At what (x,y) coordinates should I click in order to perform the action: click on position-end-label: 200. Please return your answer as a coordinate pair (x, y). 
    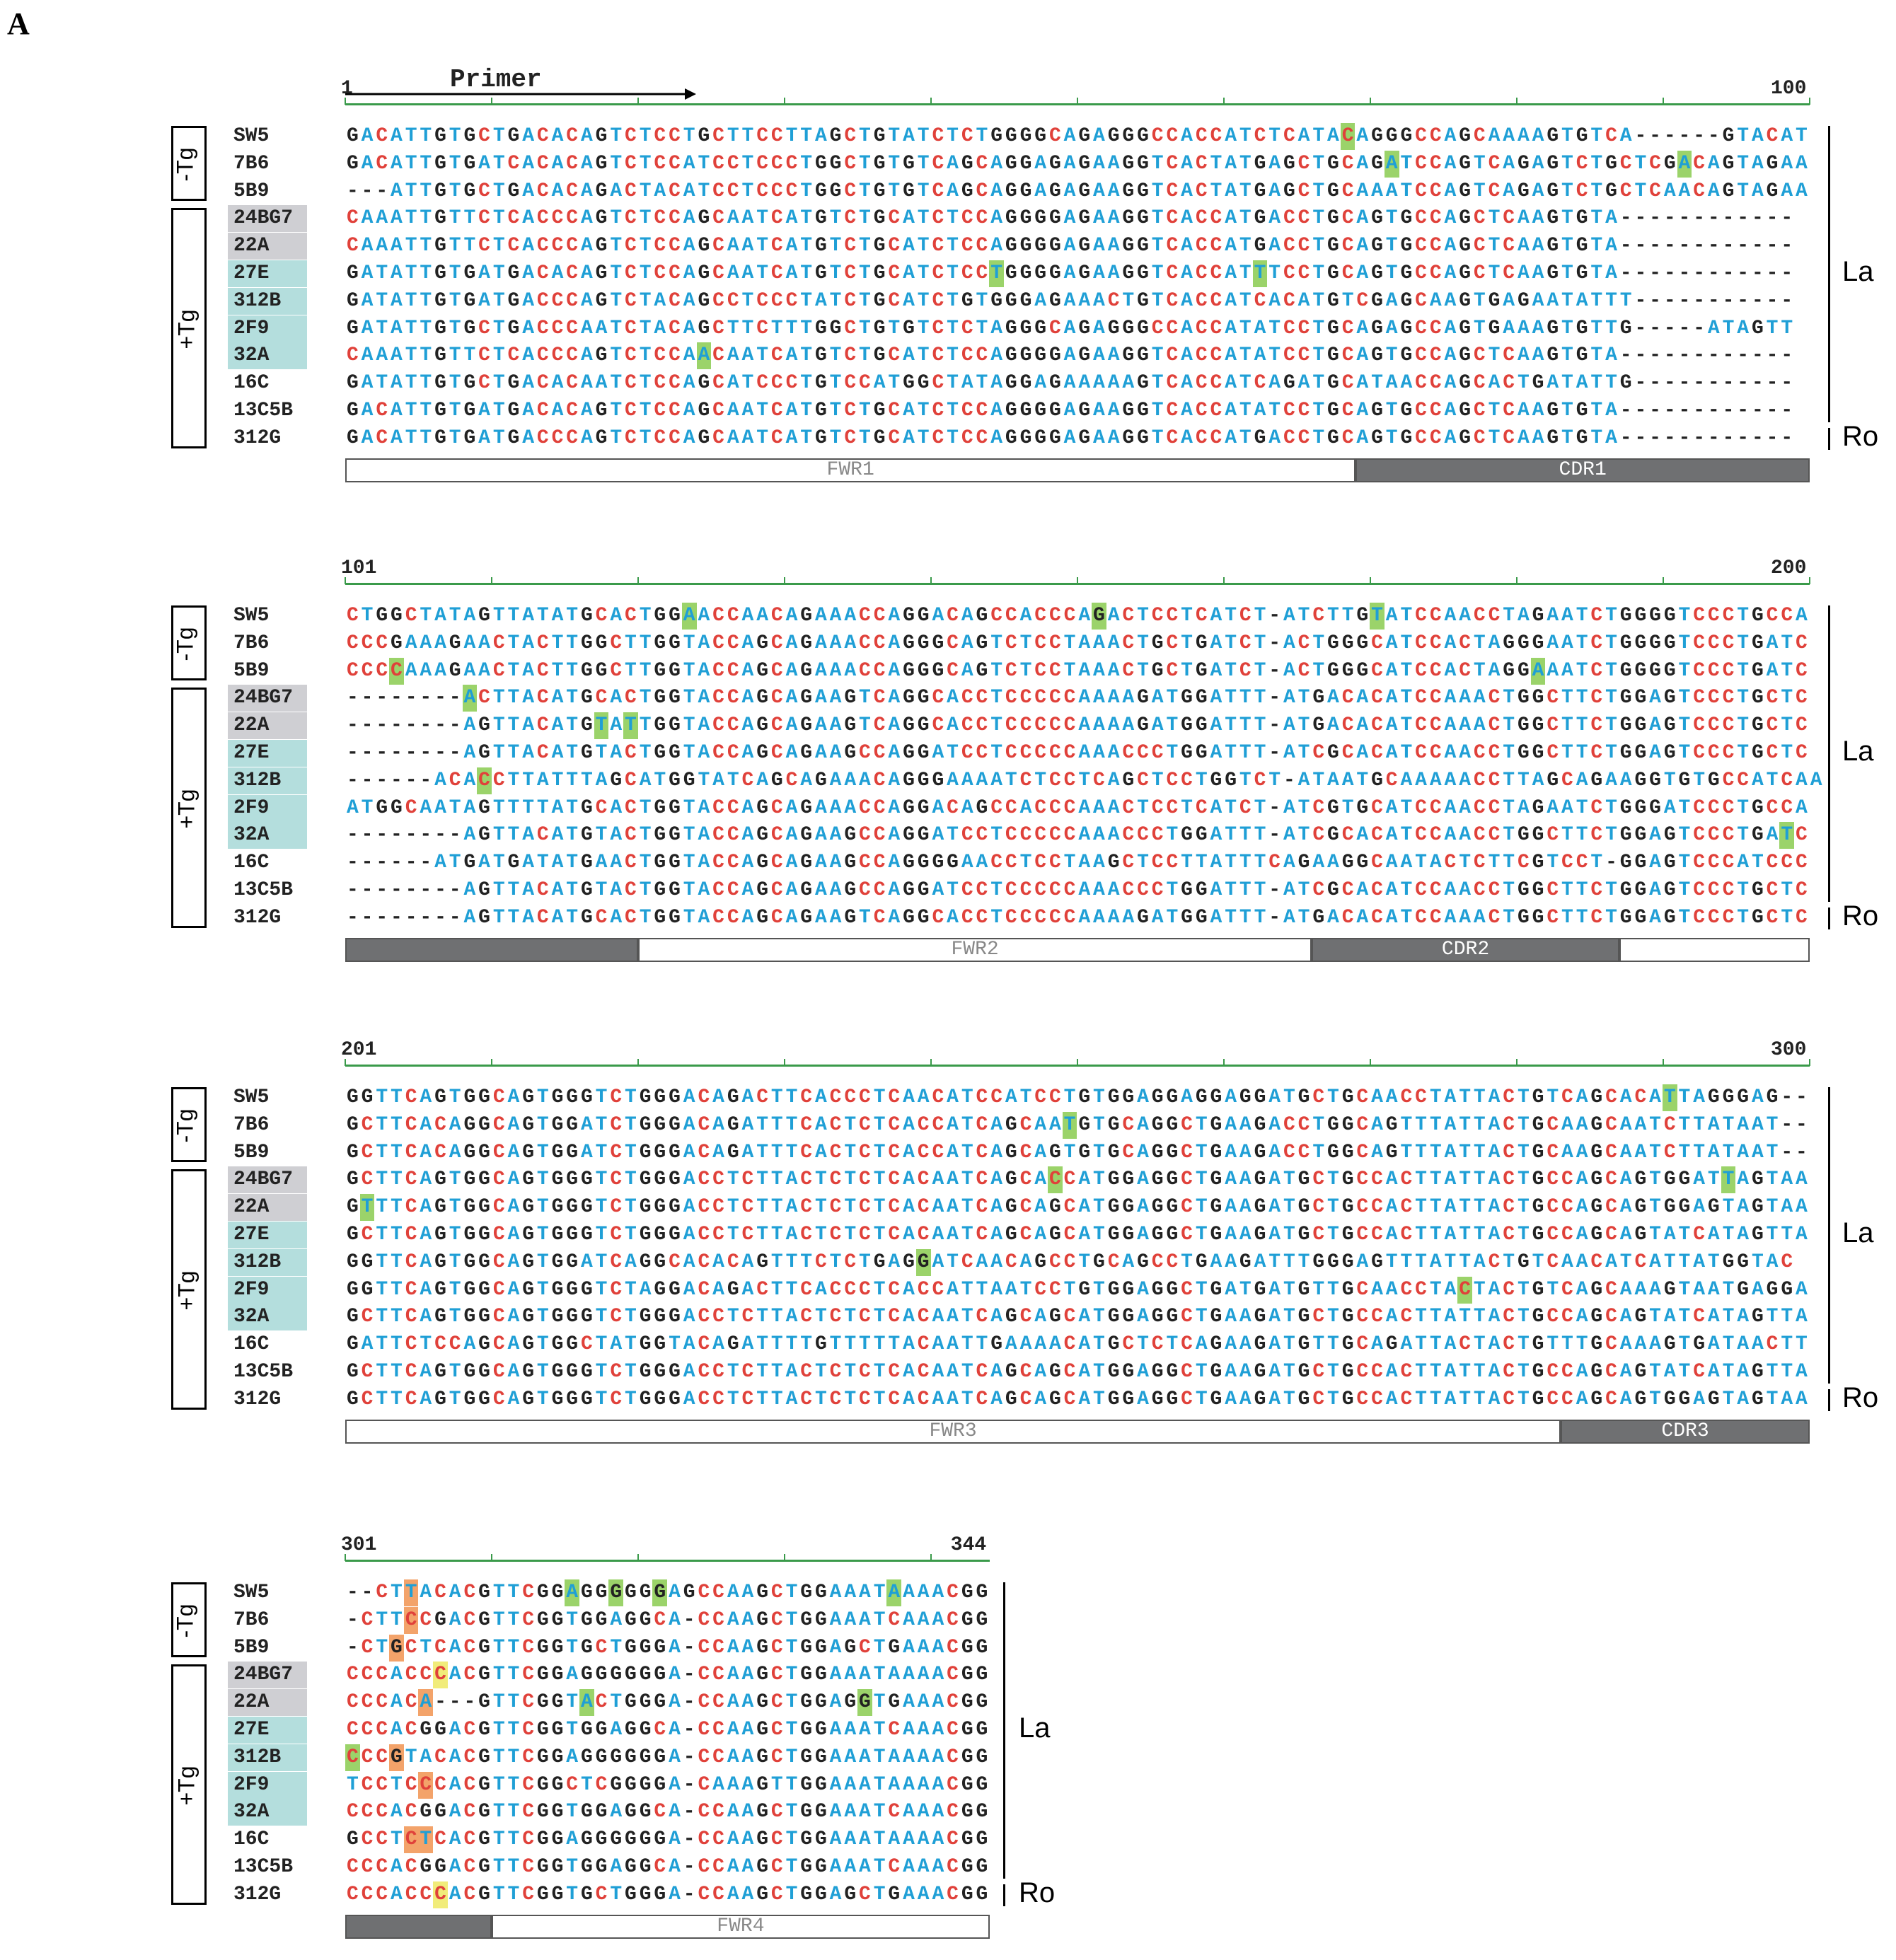
    Looking at the image, I should click on (1789, 568).